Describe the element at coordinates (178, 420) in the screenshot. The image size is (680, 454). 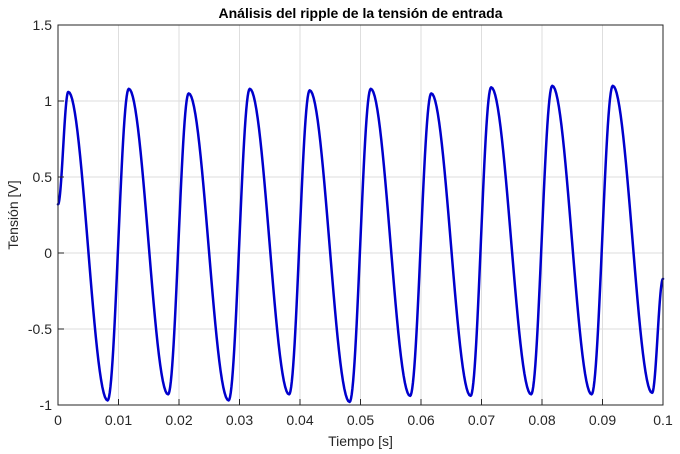
I see `x-tick-label: 0.02` at that location.